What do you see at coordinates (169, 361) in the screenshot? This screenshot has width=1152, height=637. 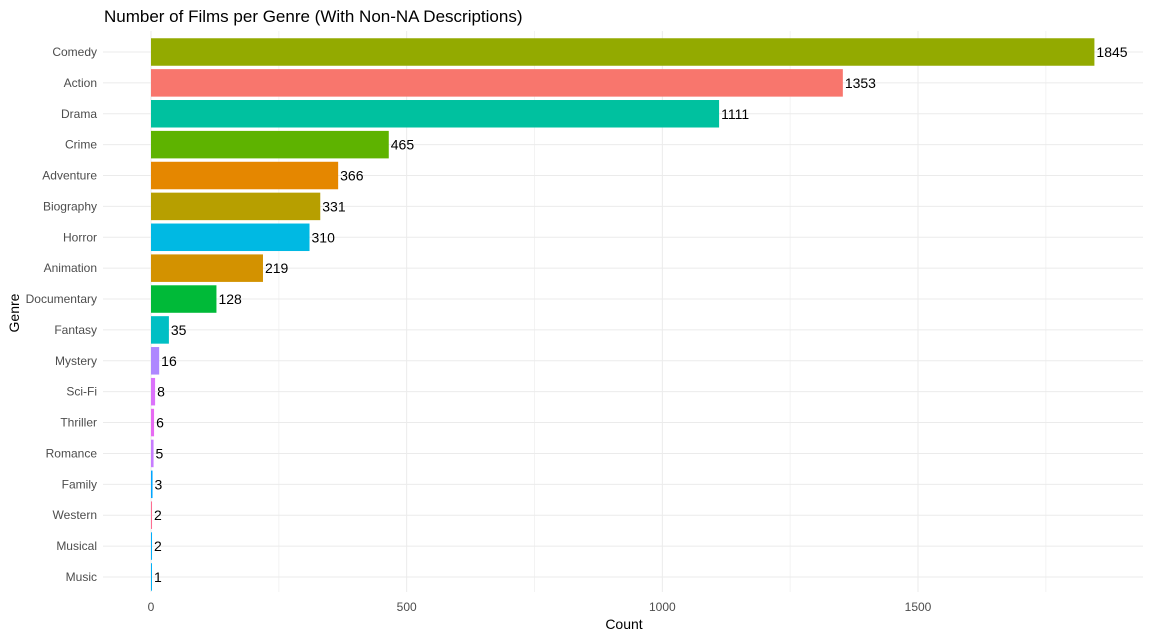 I see `data-label: 16` at bounding box center [169, 361].